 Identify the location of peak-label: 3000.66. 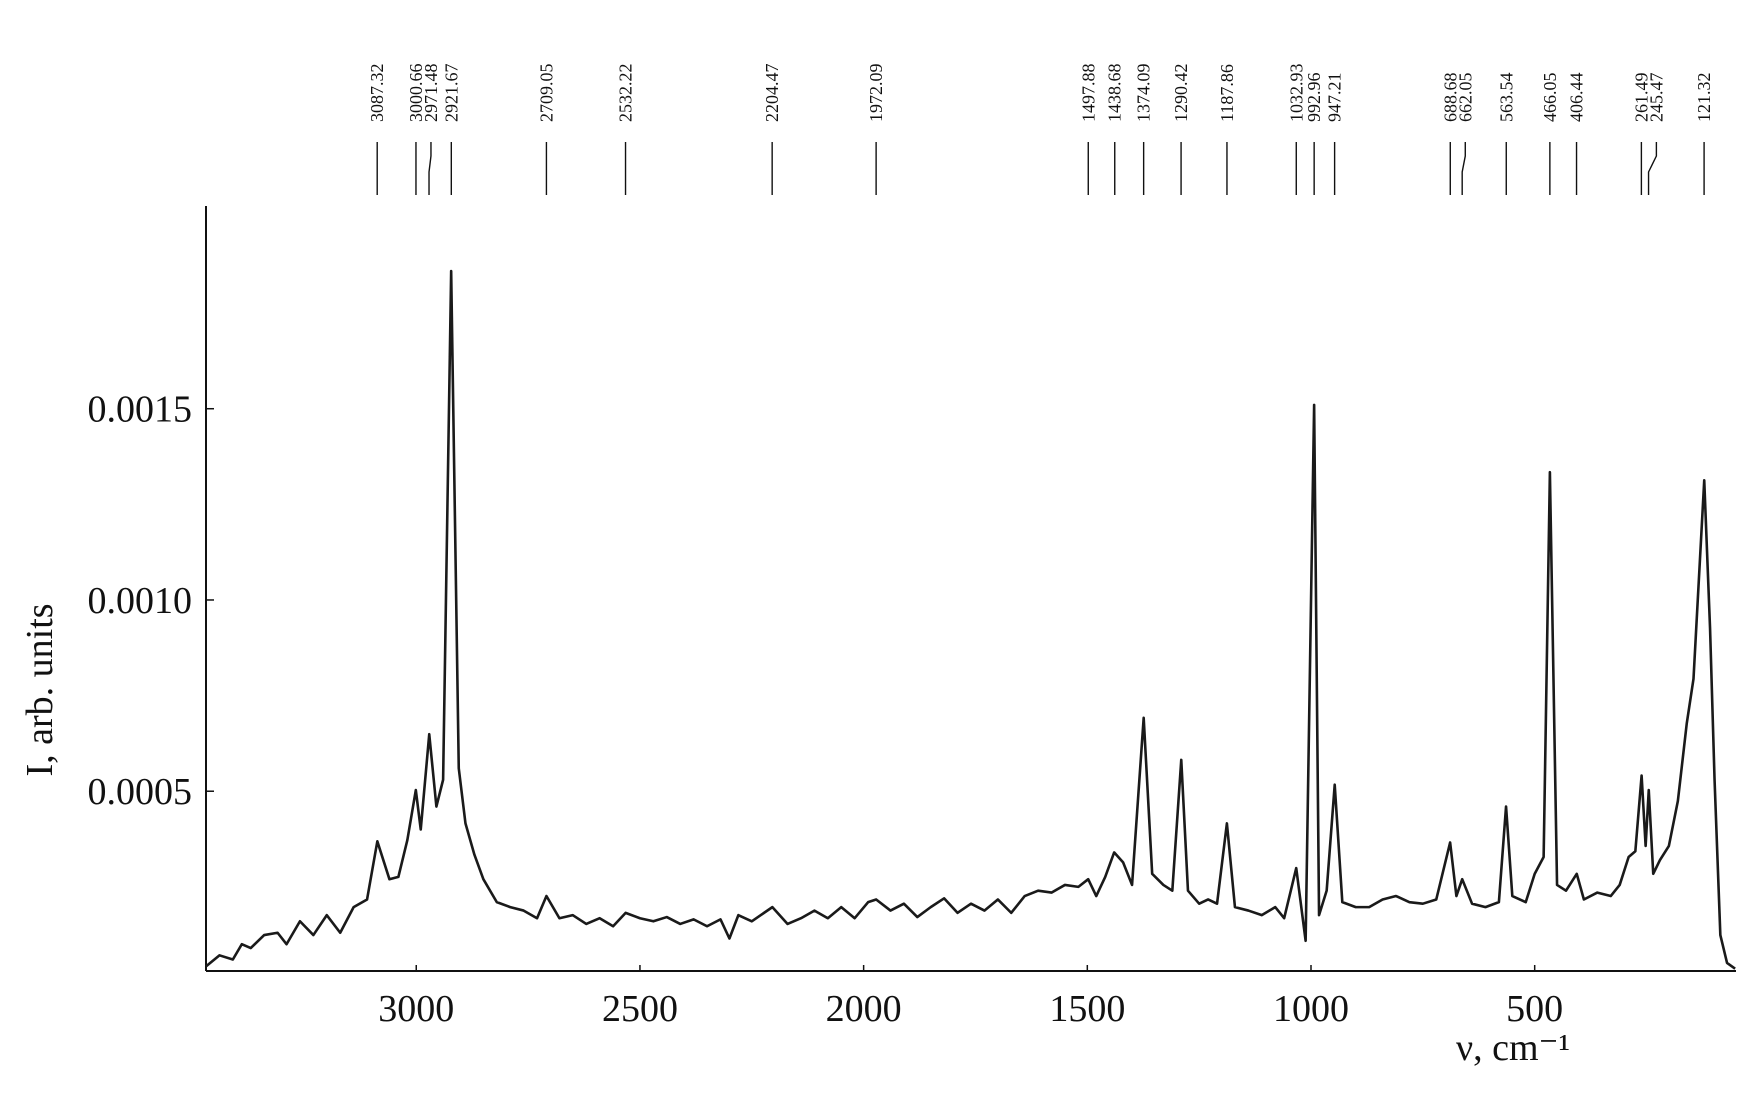
(416, 93).